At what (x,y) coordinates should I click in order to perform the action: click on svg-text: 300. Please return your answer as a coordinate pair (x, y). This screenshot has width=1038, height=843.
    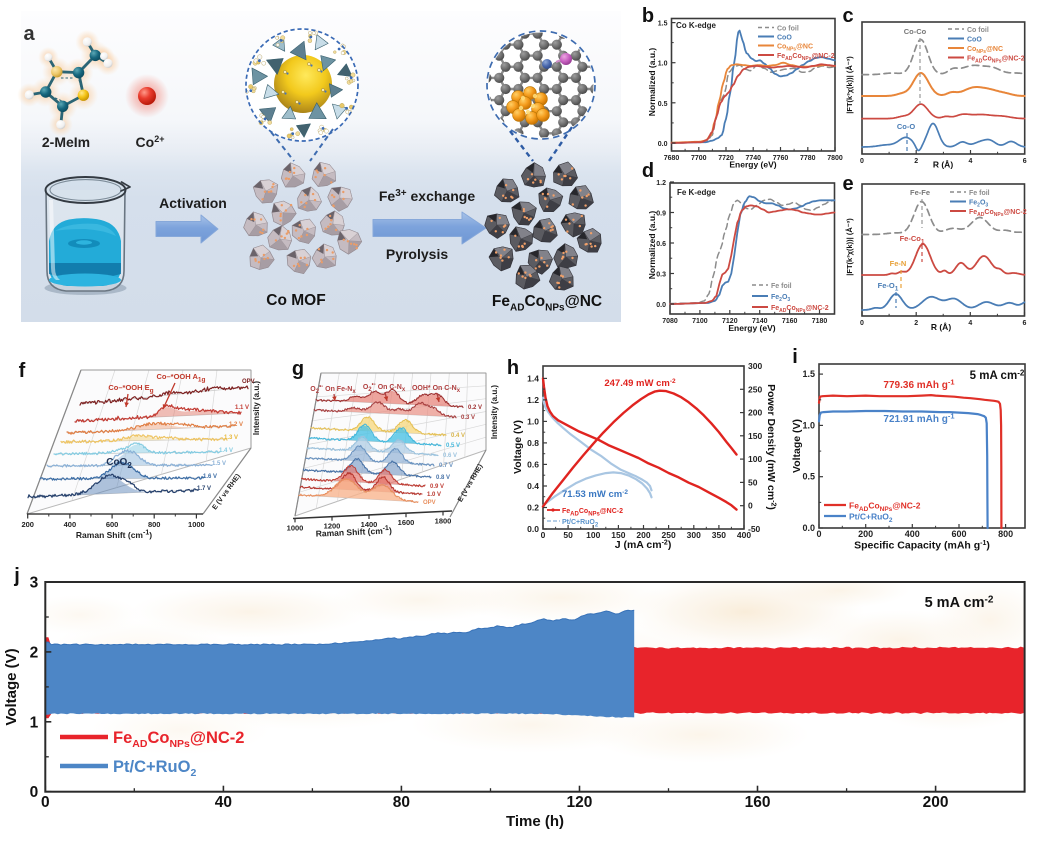
    Looking at the image, I should click on (755, 366).